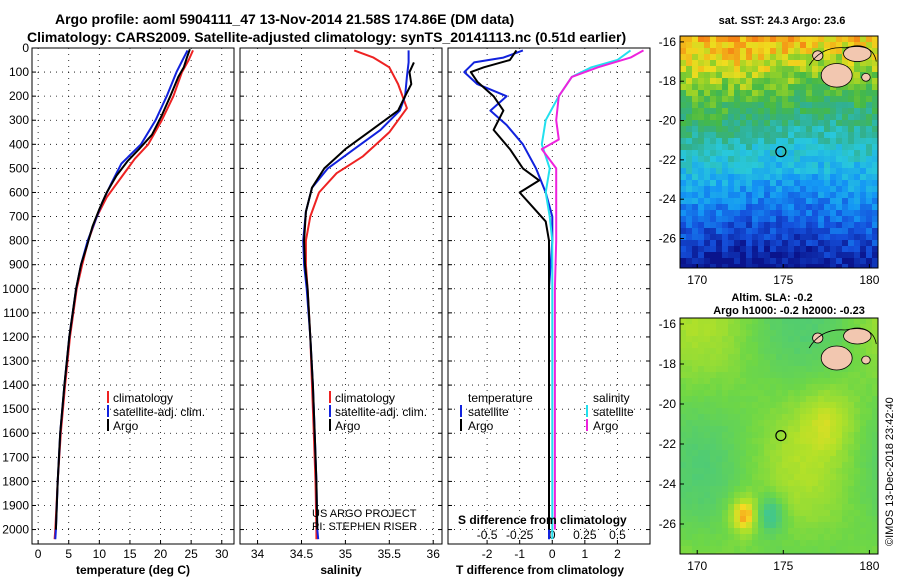 This screenshot has height=580, width=900. I want to click on y-tick-label: 1600, so click(15, 433).